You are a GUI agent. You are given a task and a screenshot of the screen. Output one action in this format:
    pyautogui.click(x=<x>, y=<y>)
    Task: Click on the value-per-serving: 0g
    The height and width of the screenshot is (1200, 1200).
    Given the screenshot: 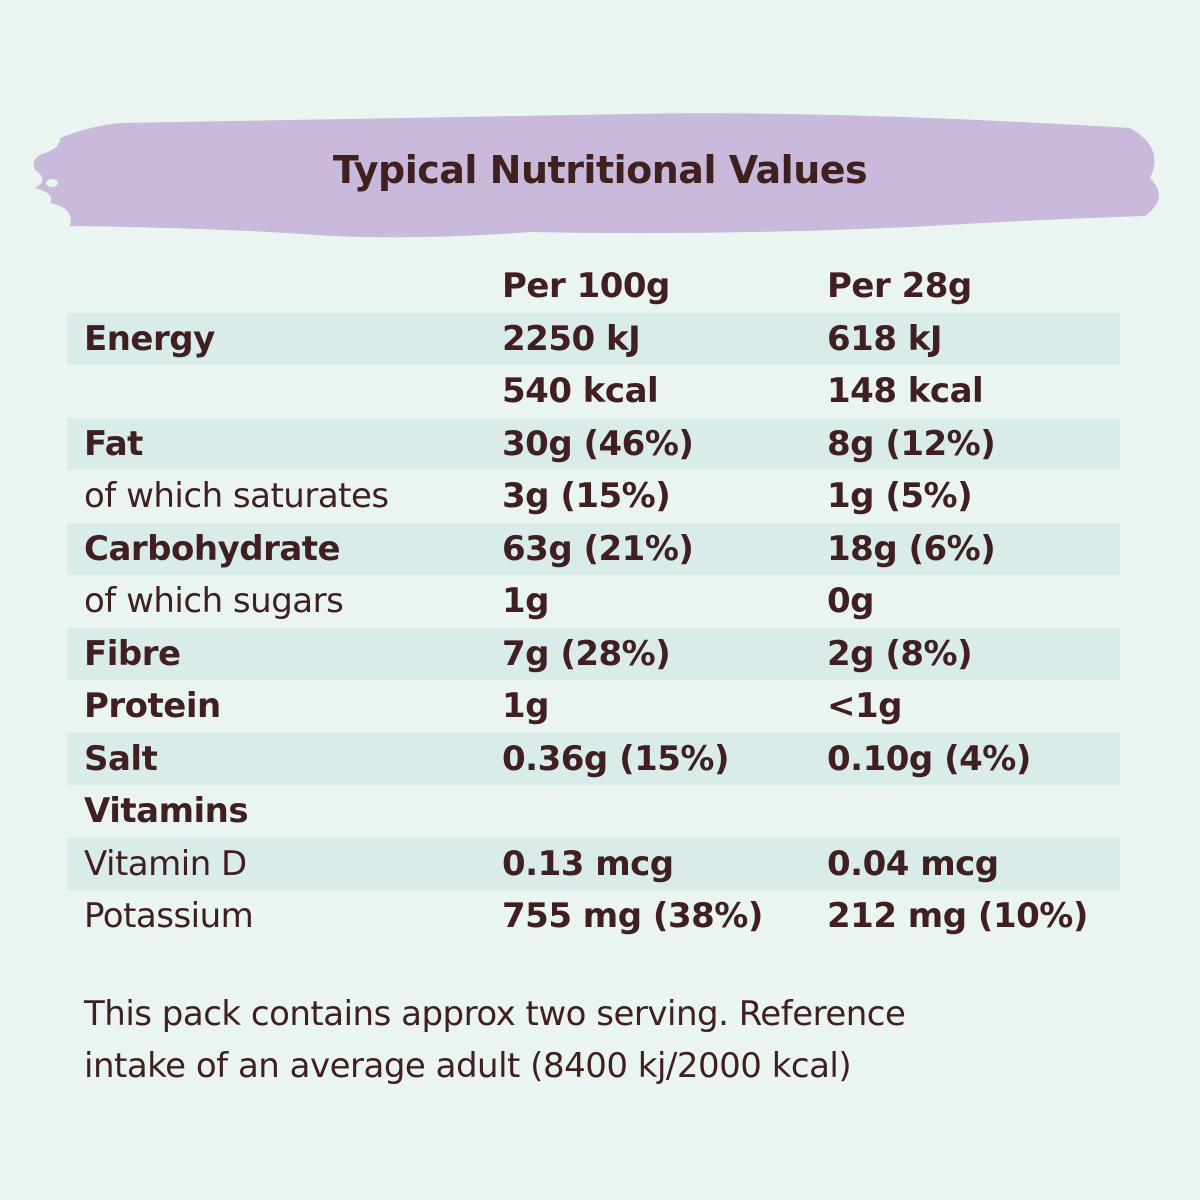 What is the action you would take?
    pyautogui.click(x=851, y=601)
    